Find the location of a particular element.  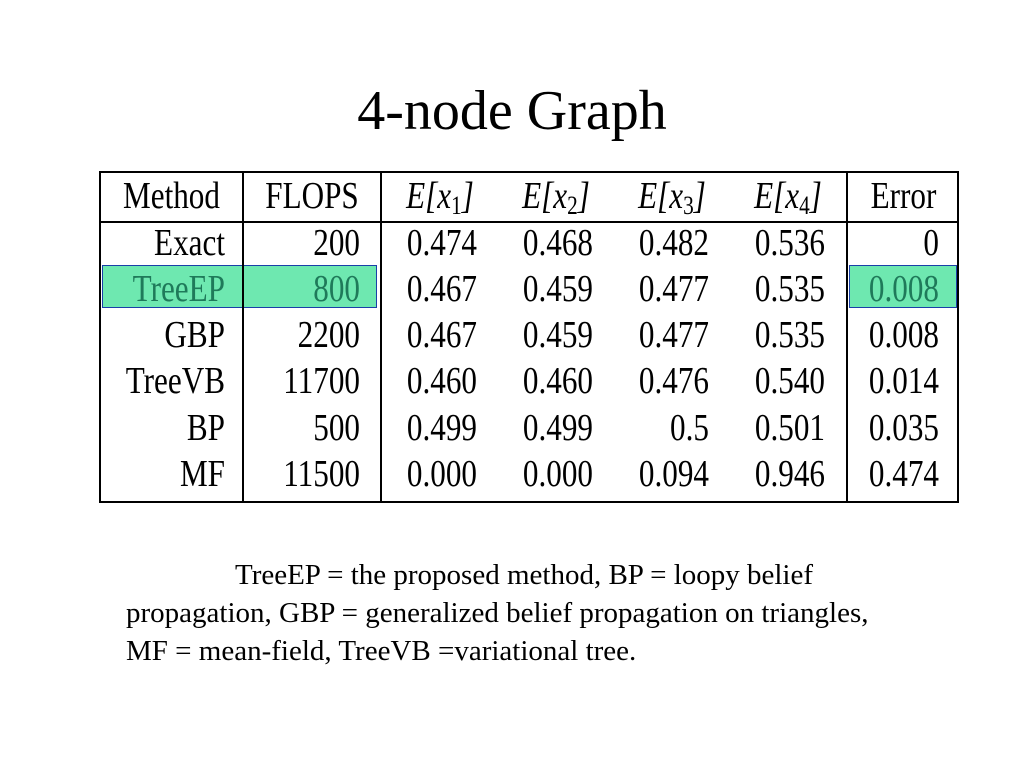

header-e-x1: E[x1] is located at coordinates (440, 197).